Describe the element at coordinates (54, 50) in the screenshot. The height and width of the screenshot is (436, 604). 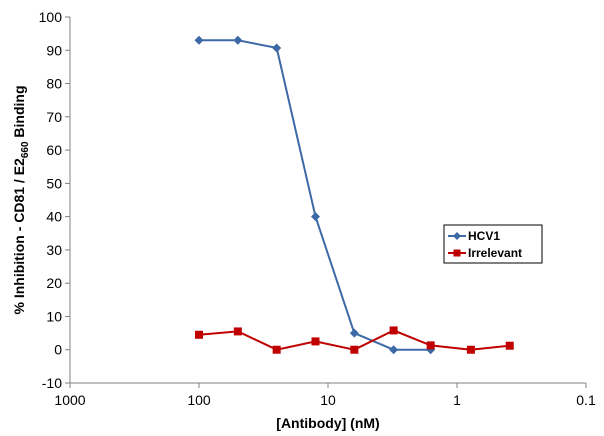
I see `y-tick-label: 90` at that location.